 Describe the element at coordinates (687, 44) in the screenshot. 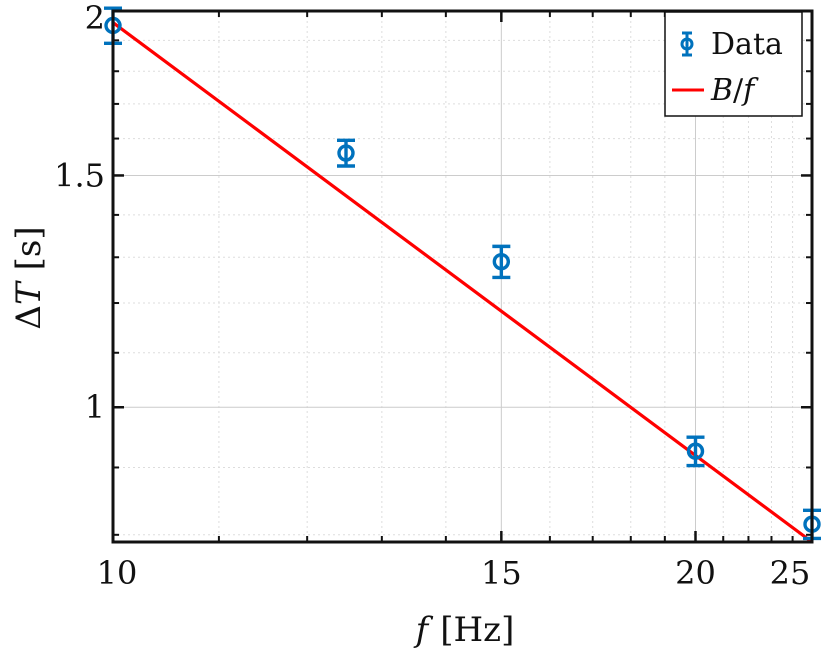

I see `legend-data-symbol` at that location.